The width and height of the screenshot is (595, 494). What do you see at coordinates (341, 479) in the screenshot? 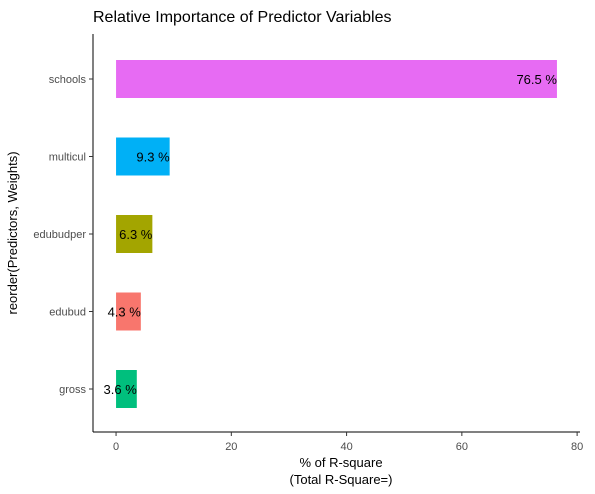
I see `x-axis-title-line2: (Total R-Square=)` at bounding box center [341, 479].